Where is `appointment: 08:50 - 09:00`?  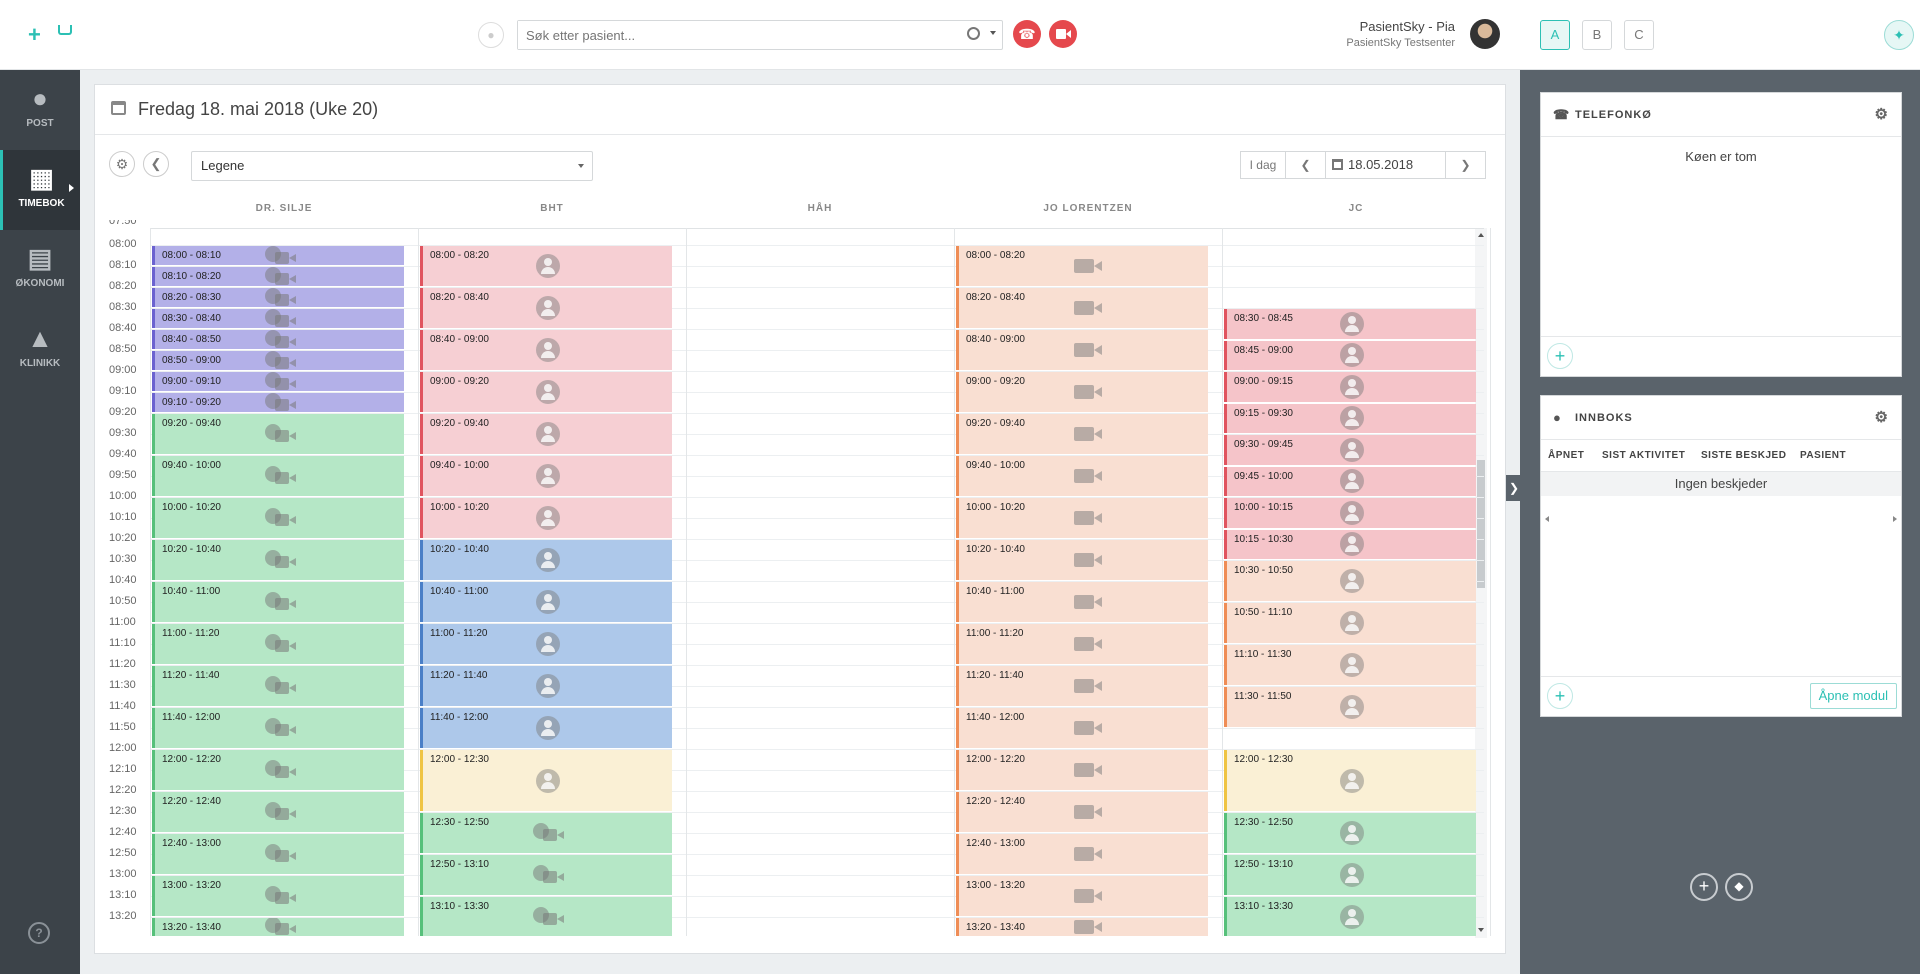
appointment: 08:50 - 09:00 is located at coordinates (278, 360).